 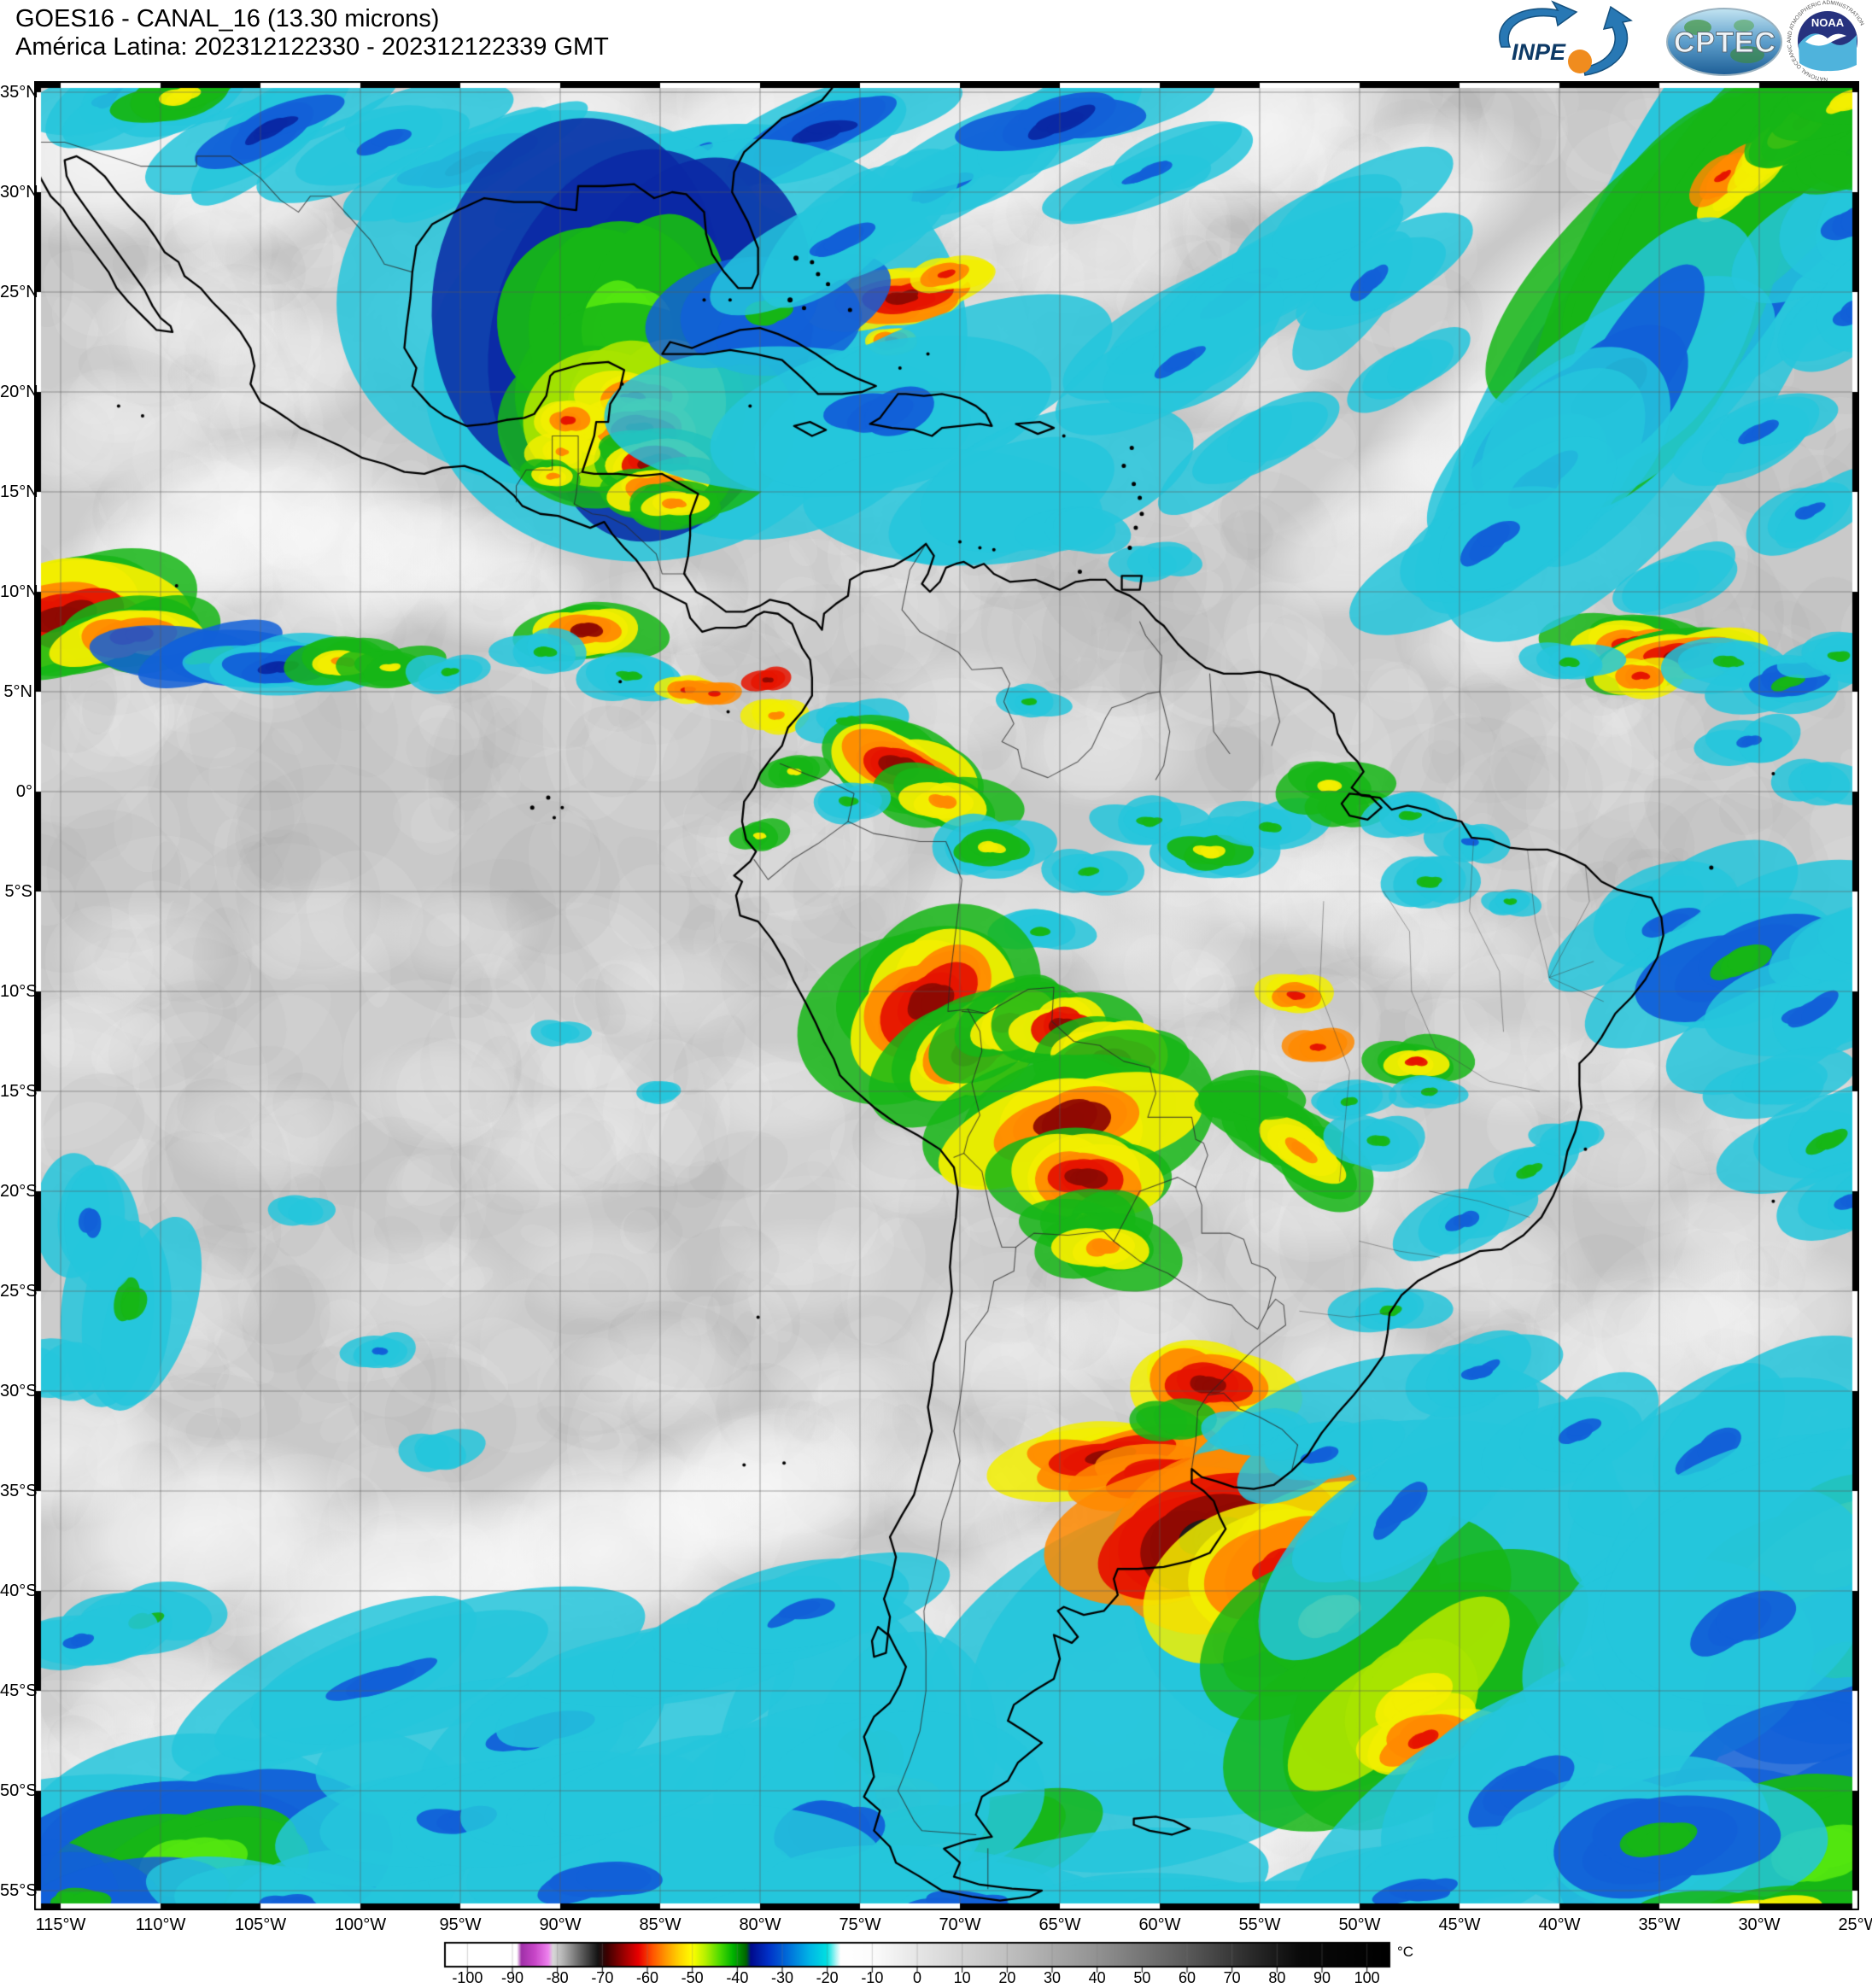 I want to click on lat-label: 15°N, so click(x=19, y=491).